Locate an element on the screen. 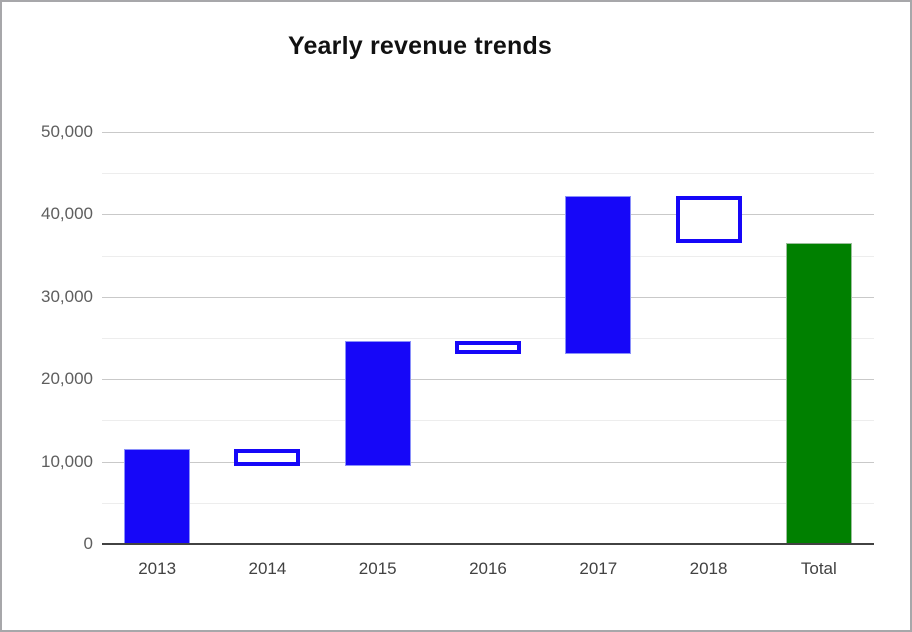 Image resolution: width=912 pixels, height=632 pixels. y-axis-tick-label: 50,000 is located at coordinates (67, 131).